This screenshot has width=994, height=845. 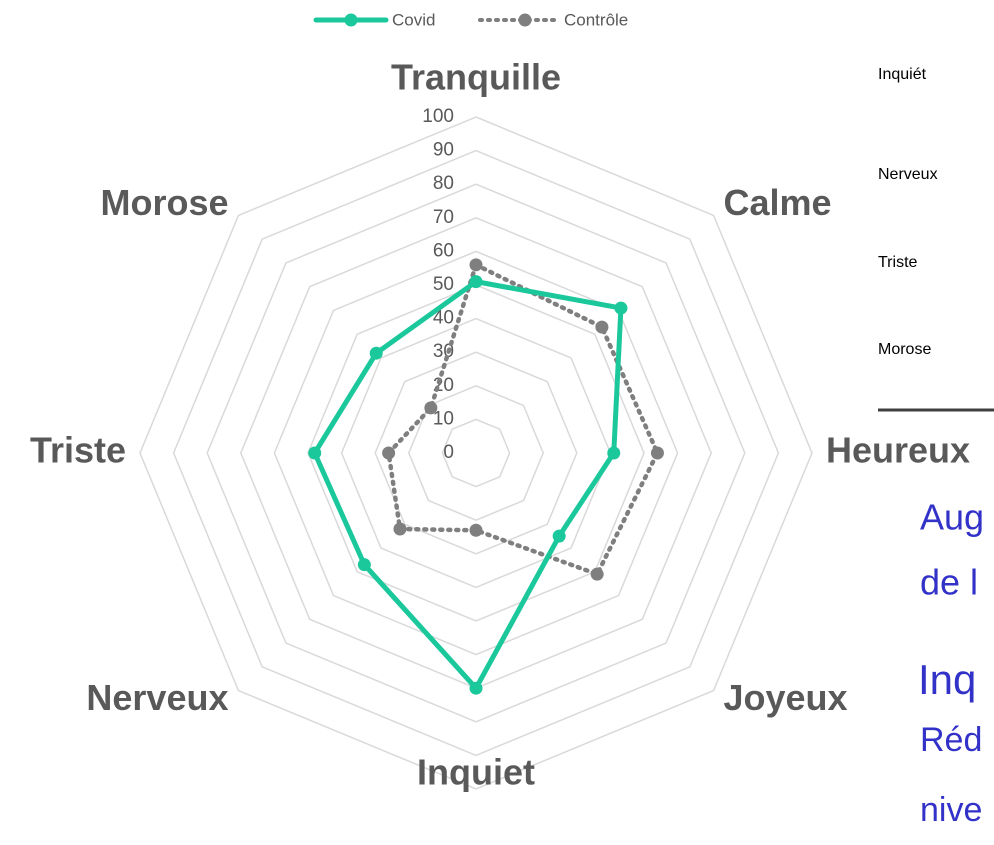 What do you see at coordinates (157, 697) in the screenshot?
I see `axis-label: Nerveux` at bounding box center [157, 697].